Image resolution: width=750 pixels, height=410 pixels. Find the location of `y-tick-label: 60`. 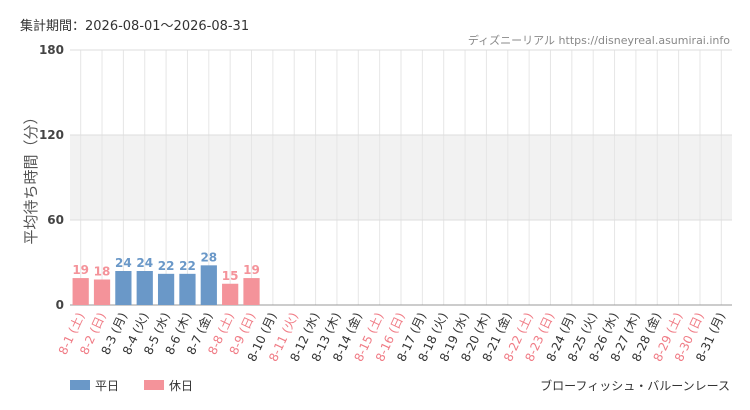

y-tick-label: 60 is located at coordinates (55, 220).